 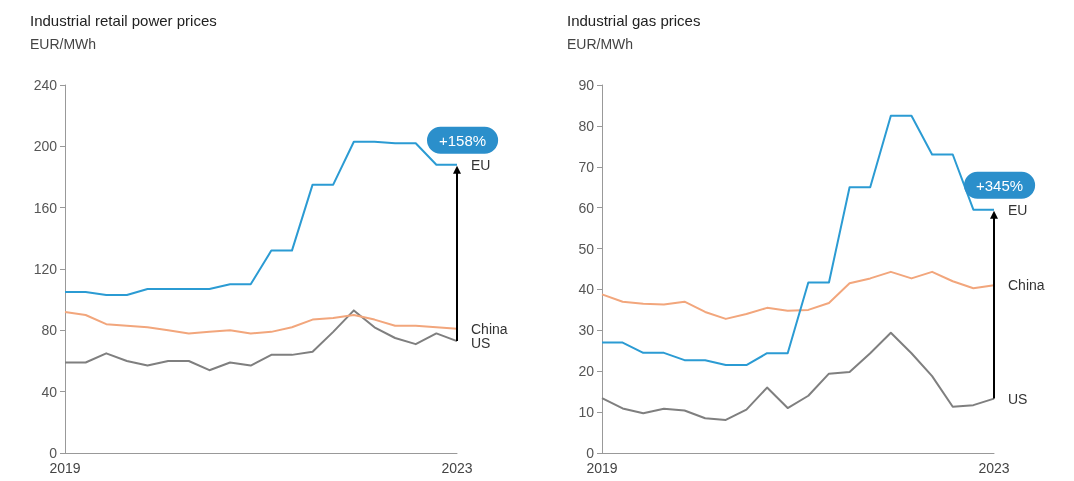 What do you see at coordinates (634, 20) in the screenshot?
I see `chart-title: Industrial gas prices` at bounding box center [634, 20].